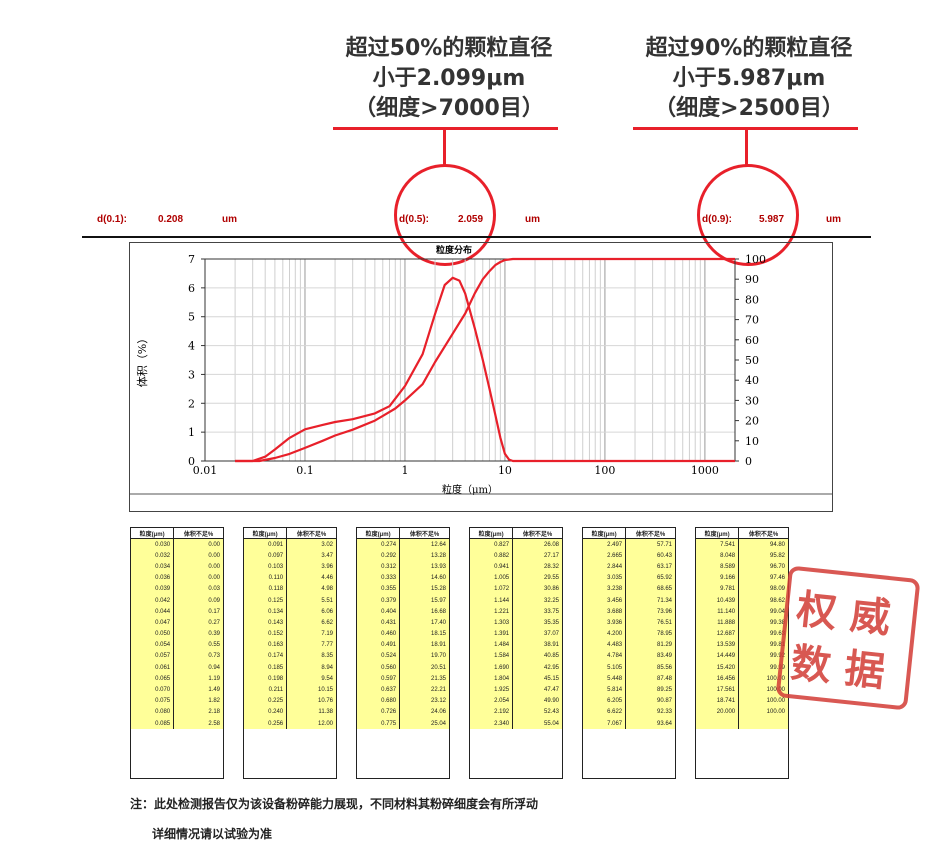 This screenshot has width=952, height=859. What do you see at coordinates (629, 679) in the screenshot?
I see `table-row: 5.448 87.48` at bounding box center [629, 679].